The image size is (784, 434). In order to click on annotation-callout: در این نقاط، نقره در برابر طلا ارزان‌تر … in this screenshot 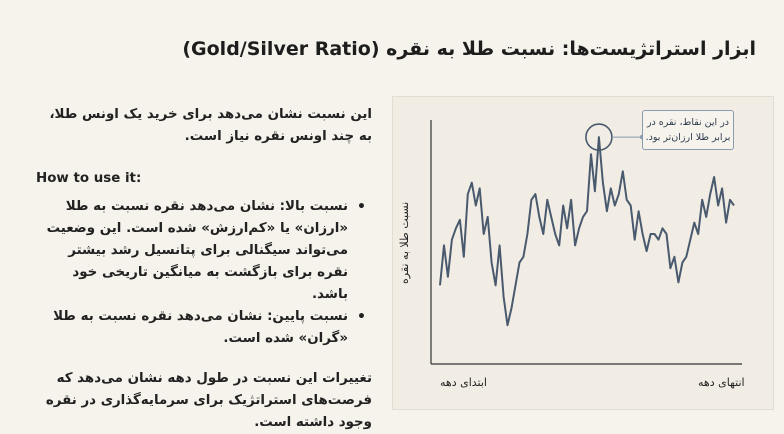, I will do `click(688, 130)`.